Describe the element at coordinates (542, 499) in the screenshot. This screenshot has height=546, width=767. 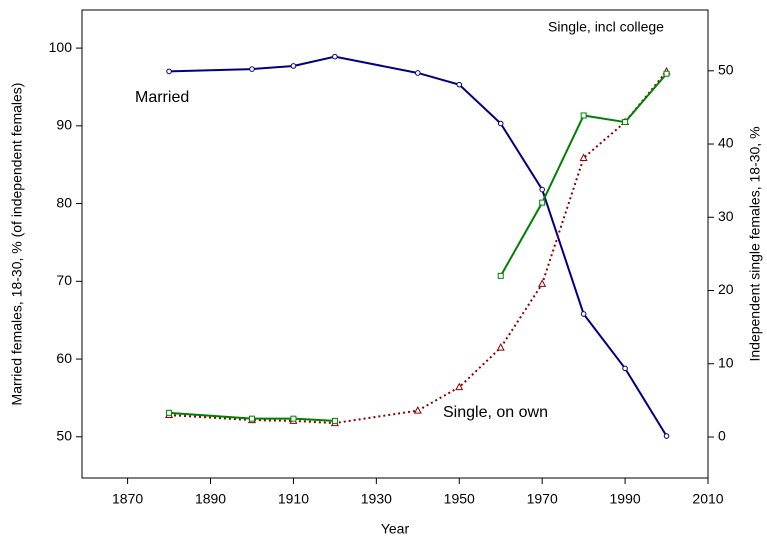
I see `x-tick-label: 1970` at that location.